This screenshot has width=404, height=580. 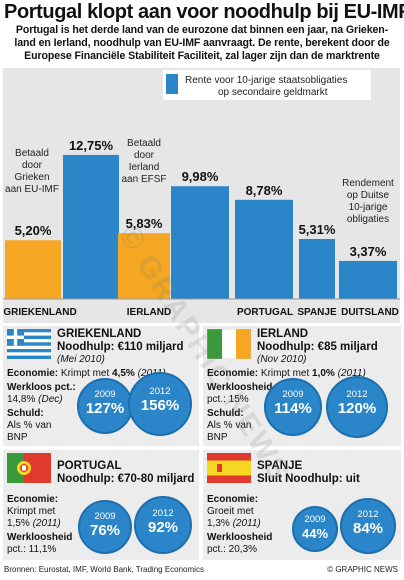 I want to click on panel-aid-date-greece: (Mei 2010), so click(x=81, y=359).